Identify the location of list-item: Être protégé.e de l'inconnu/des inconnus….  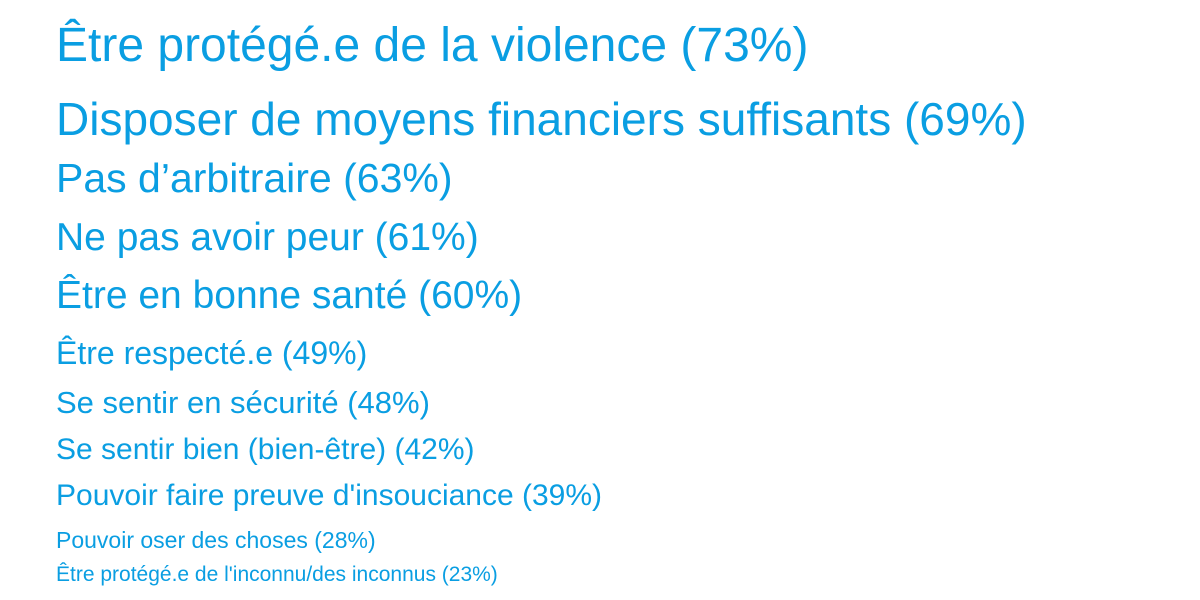
(277, 574).